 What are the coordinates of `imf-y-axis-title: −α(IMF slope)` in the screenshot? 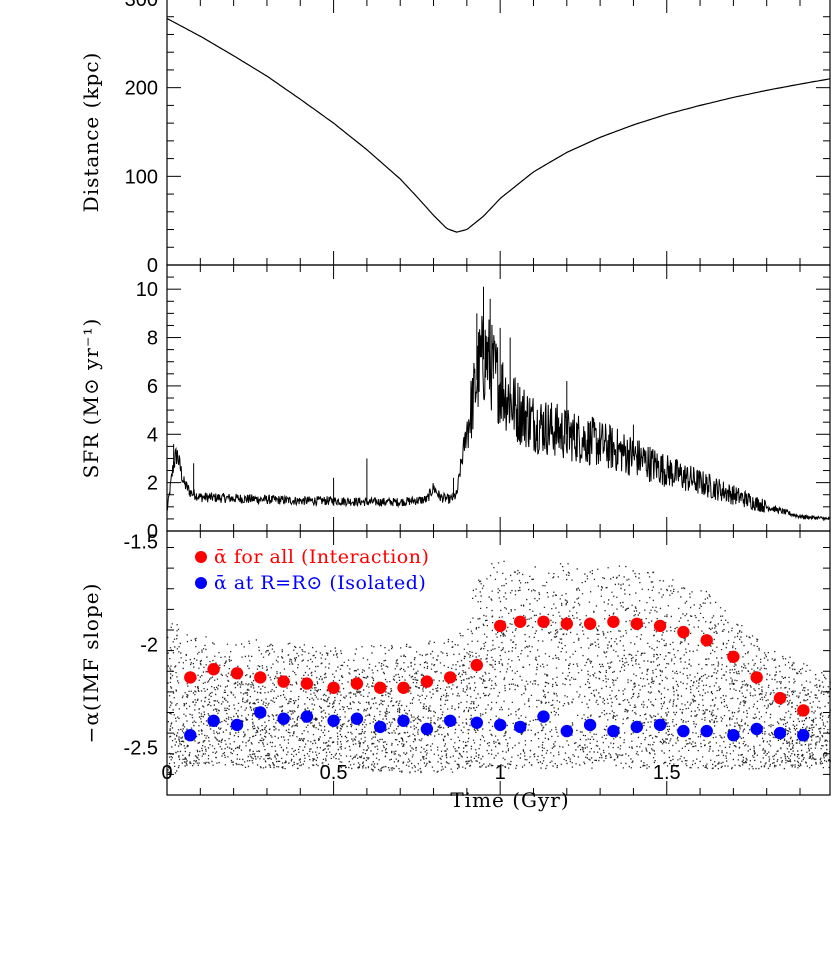 It's located at (91, 663).